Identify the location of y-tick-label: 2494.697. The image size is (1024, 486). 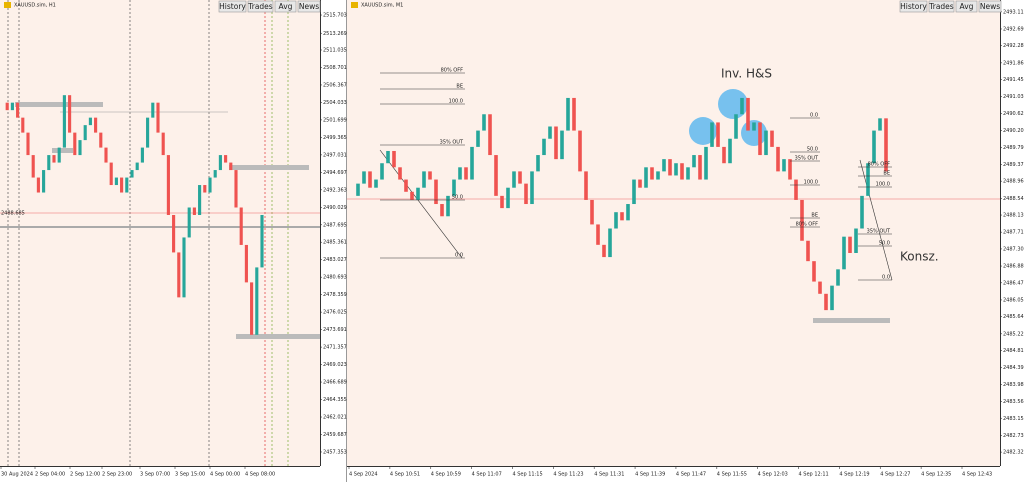
(335, 173).